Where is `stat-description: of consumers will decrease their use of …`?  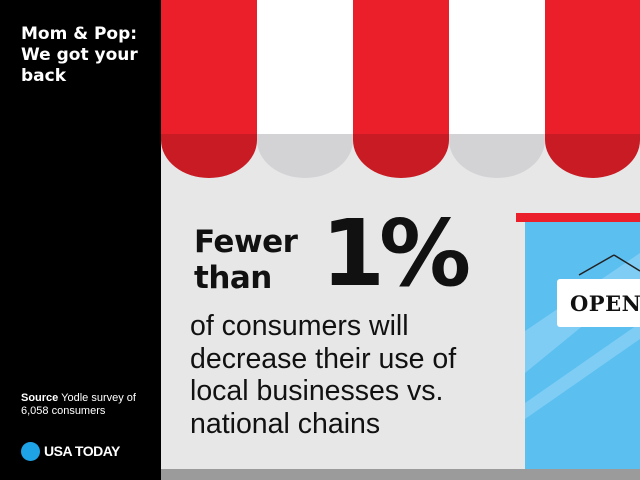
stat-description: of consumers will decrease their use of … is located at coordinates (323, 375).